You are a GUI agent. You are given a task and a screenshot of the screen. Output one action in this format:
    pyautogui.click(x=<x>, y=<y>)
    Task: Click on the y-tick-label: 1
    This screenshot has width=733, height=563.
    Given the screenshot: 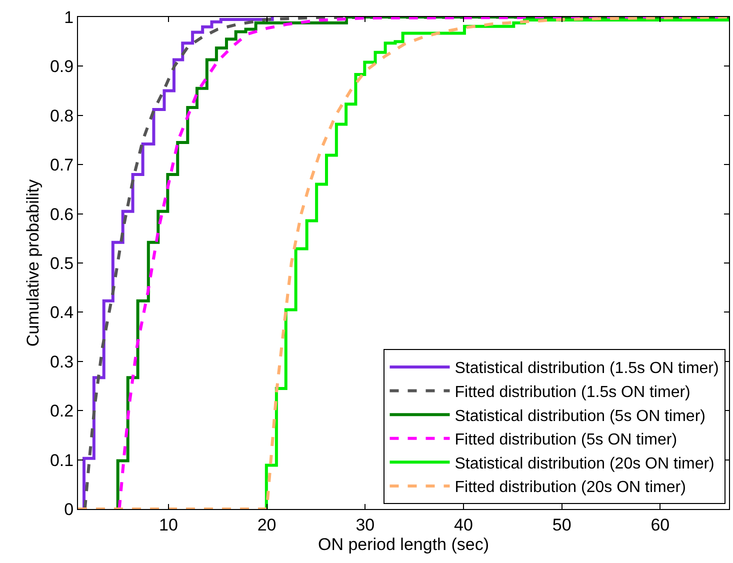 What is the action you would take?
    pyautogui.click(x=69, y=17)
    